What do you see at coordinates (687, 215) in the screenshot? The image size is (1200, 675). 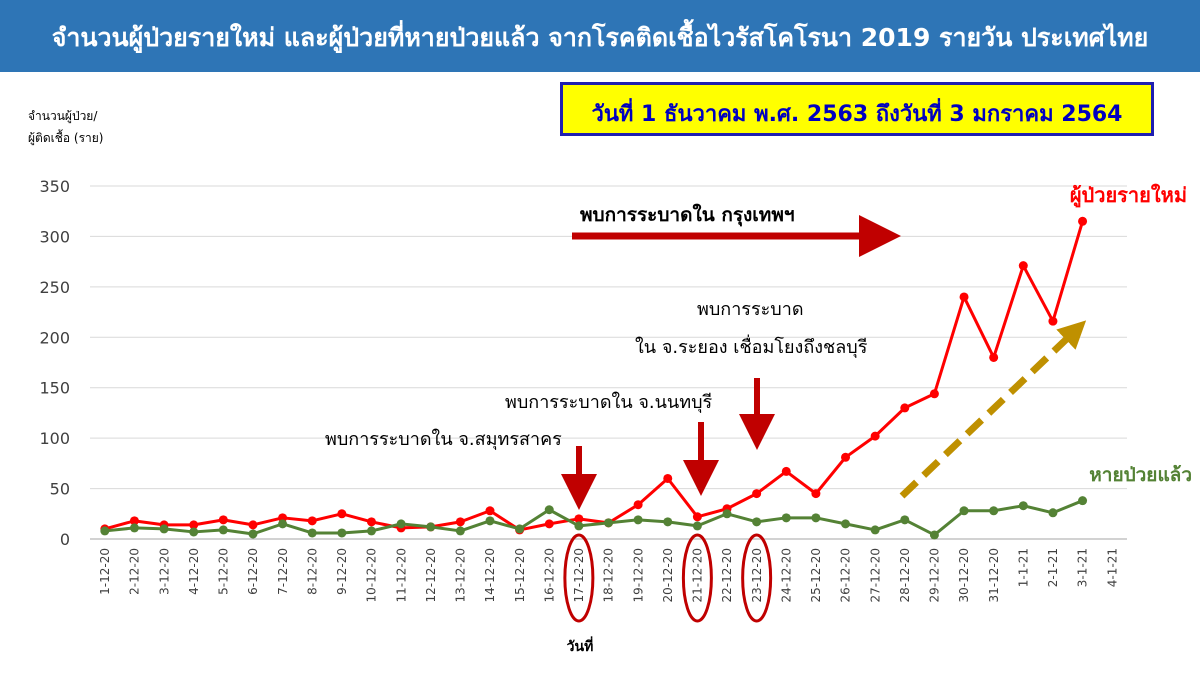 I see `annotation-bangkok: พบการระบาดใน กรุงเทพฯ` at bounding box center [687, 215].